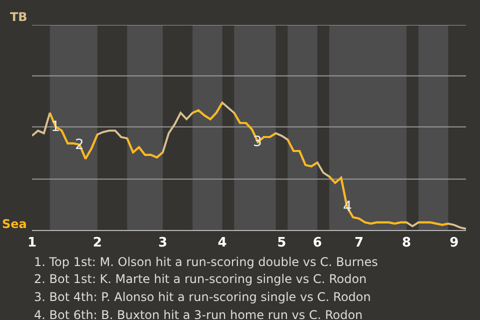 The height and width of the screenshot is (320, 480). Describe the element at coordinates (206, 262) in the screenshot. I see `text: 1. Top 1st: M. Olson hit a run-scoring double vs C. Burnes` at that location.